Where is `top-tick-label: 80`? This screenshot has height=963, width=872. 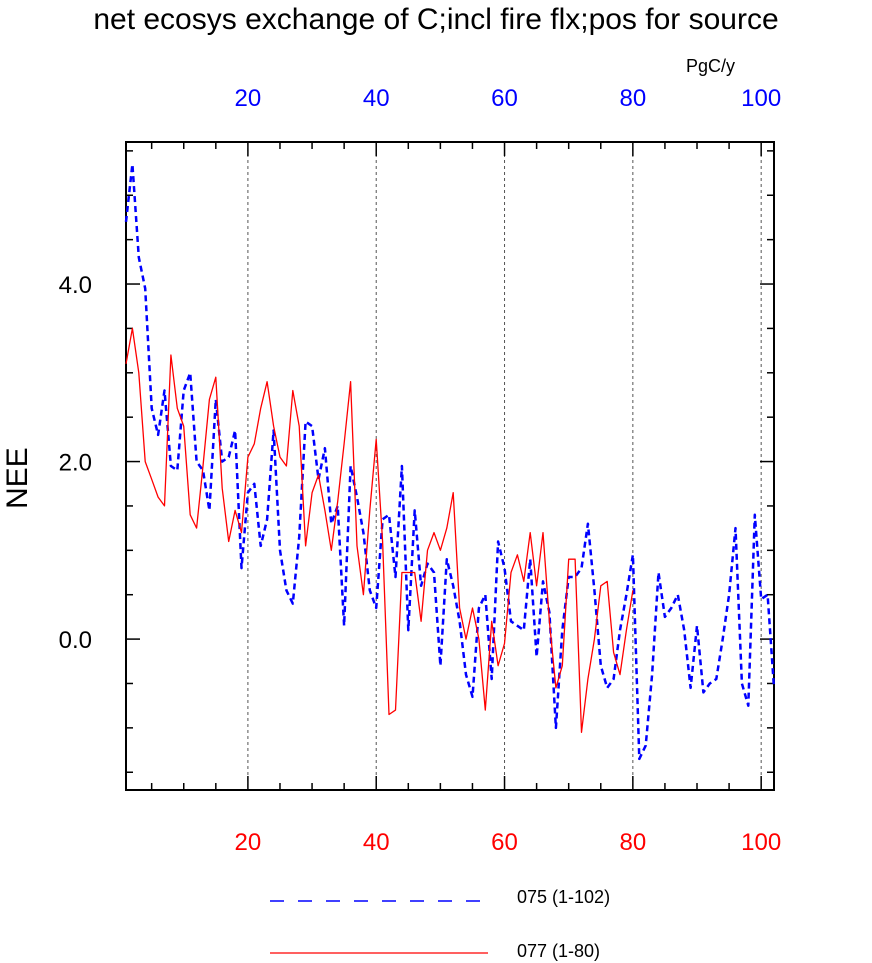
top-tick-label: 80 is located at coordinates (632, 98).